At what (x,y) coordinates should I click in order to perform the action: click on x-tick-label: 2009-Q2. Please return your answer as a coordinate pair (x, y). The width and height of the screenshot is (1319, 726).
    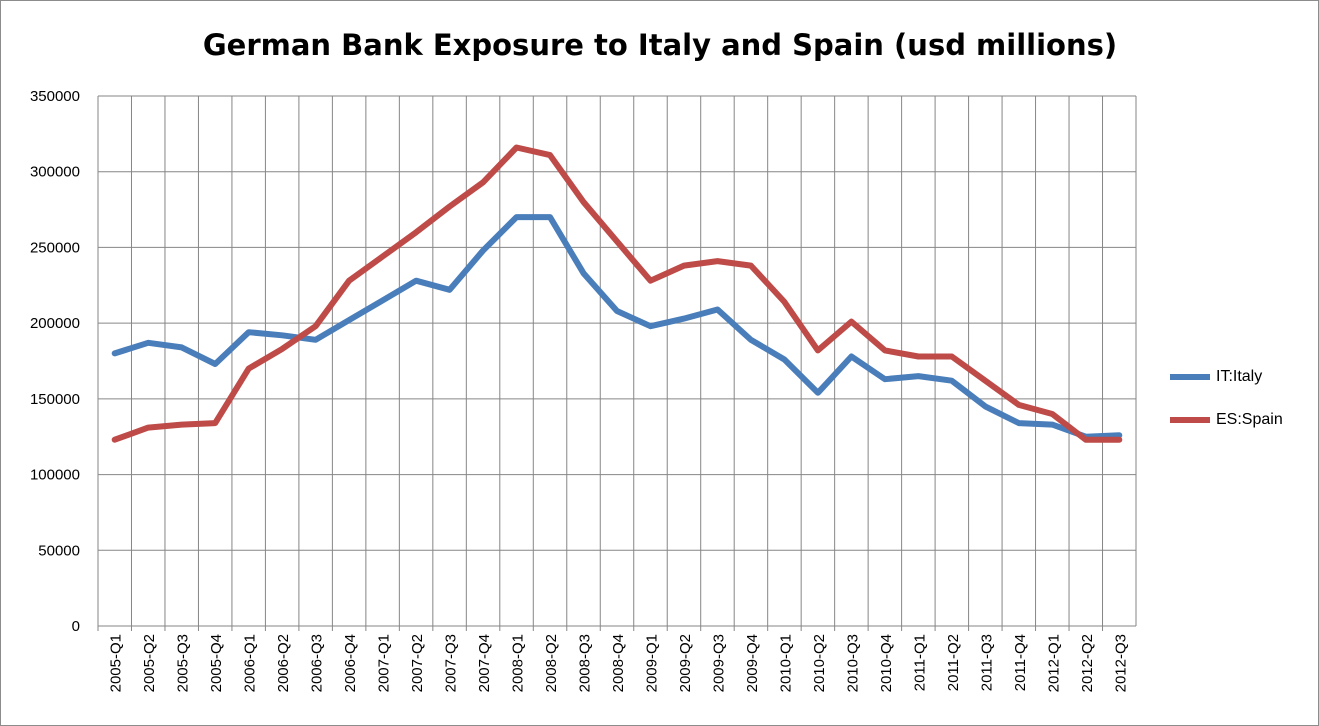
    Looking at the image, I should click on (685, 663).